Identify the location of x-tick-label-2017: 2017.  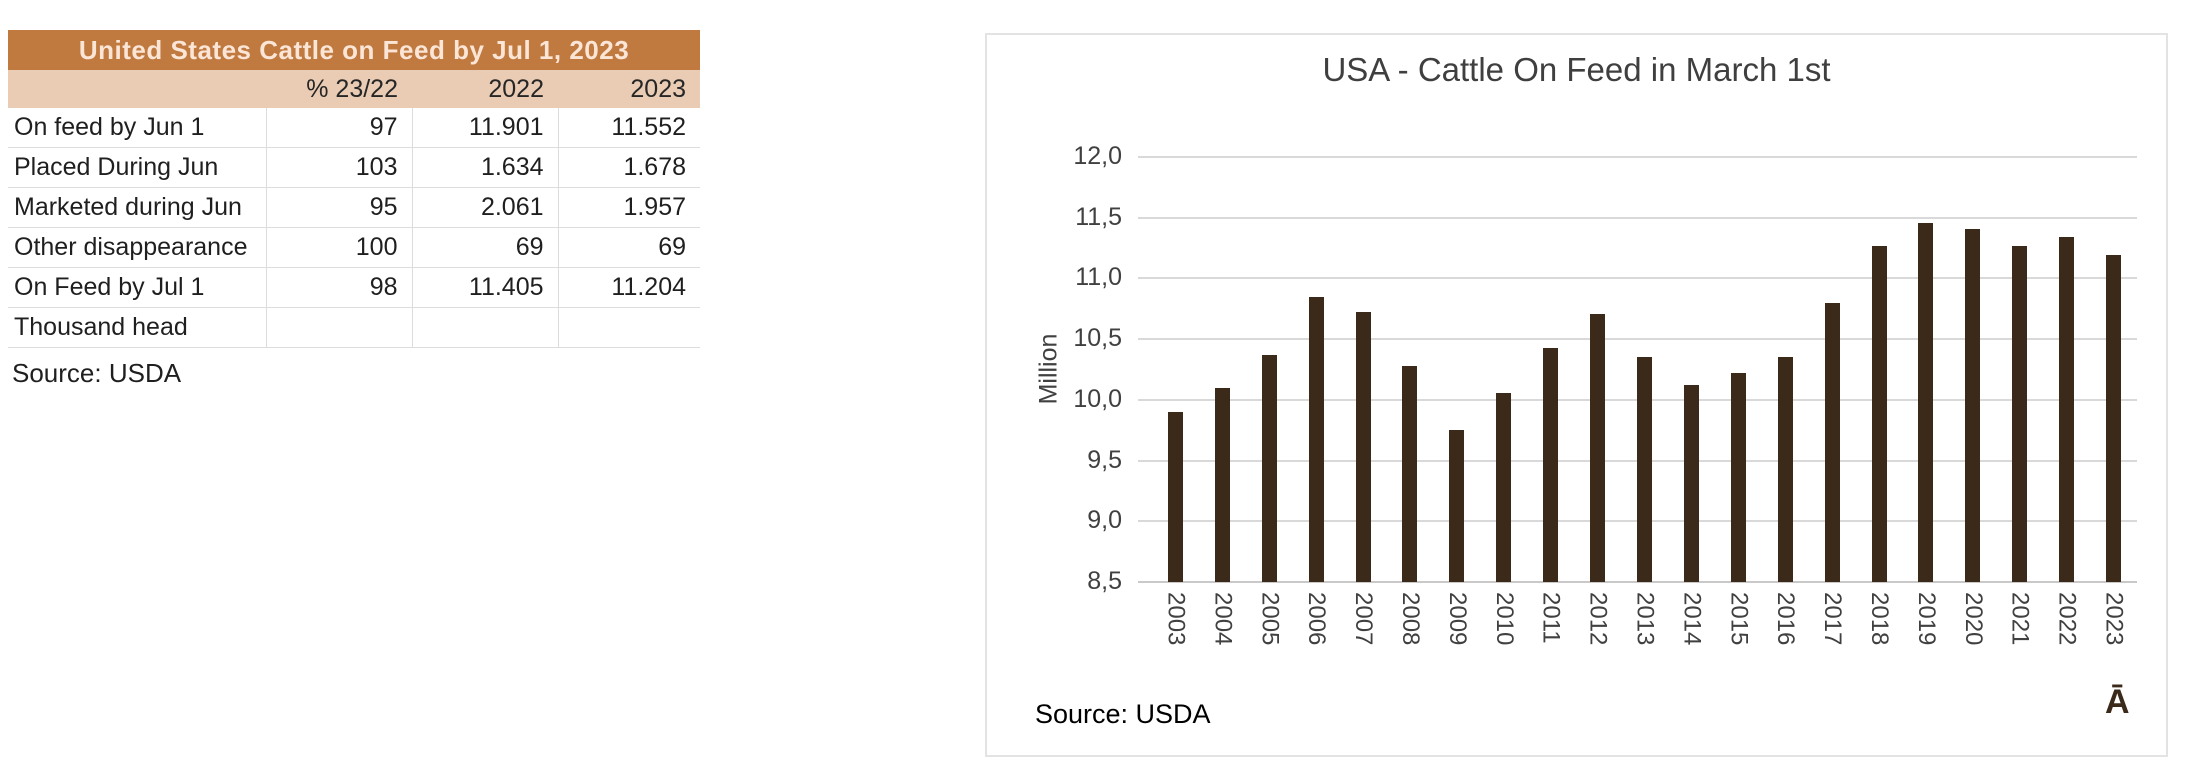
(1833, 619).